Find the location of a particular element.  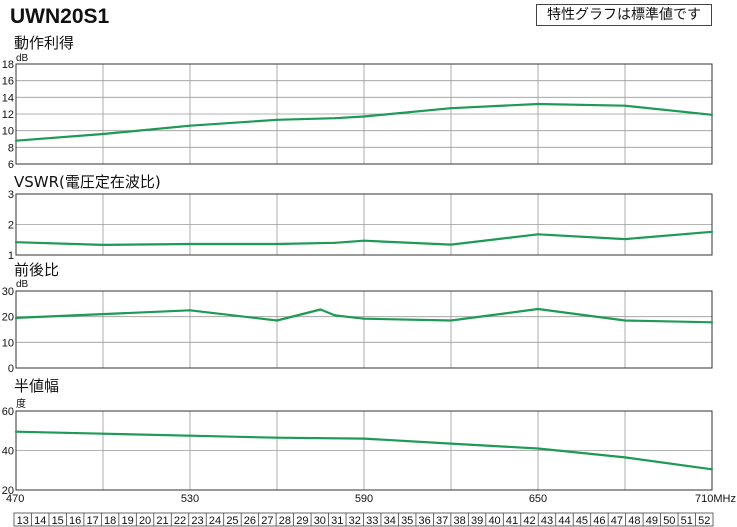

panel-title: 動作利得 is located at coordinates (44, 43).